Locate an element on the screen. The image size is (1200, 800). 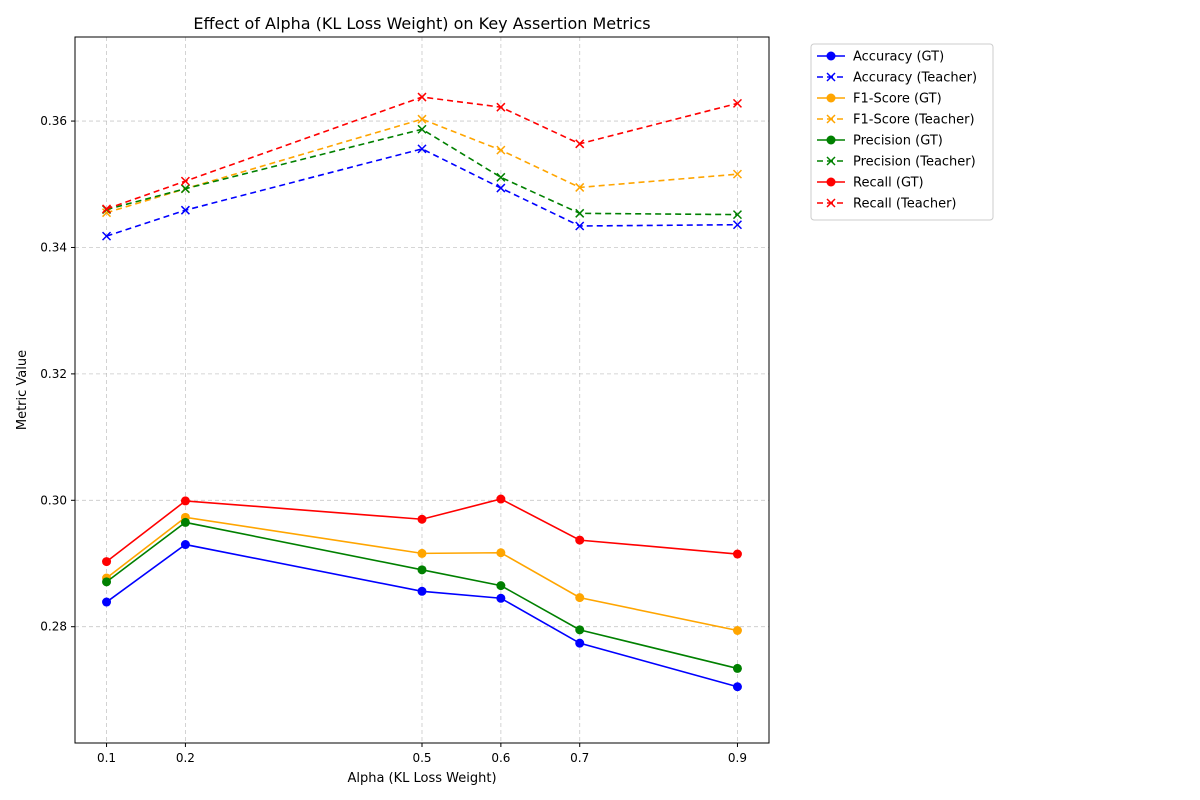
x-tick-label: 0.9 is located at coordinates (737, 758).